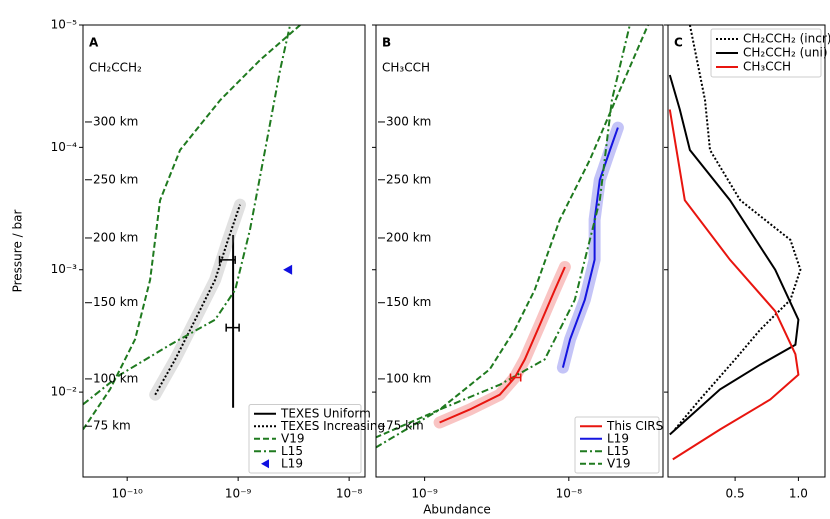  I want to click on panel-letter: C, so click(678, 43).